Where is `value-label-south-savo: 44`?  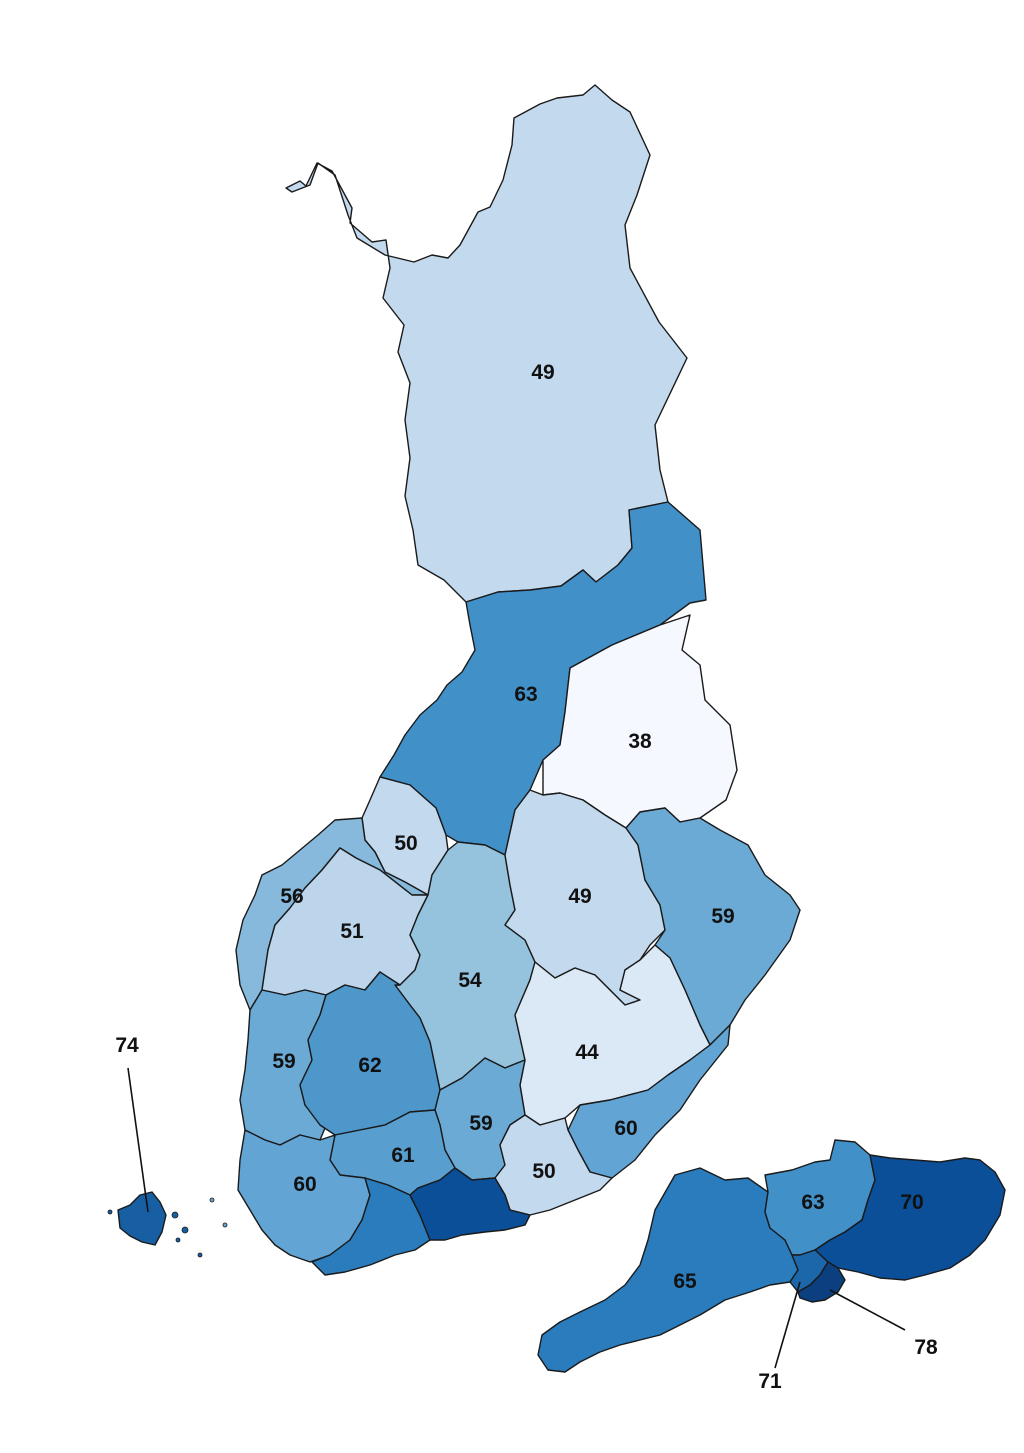
value-label-south-savo: 44 is located at coordinates (587, 1052).